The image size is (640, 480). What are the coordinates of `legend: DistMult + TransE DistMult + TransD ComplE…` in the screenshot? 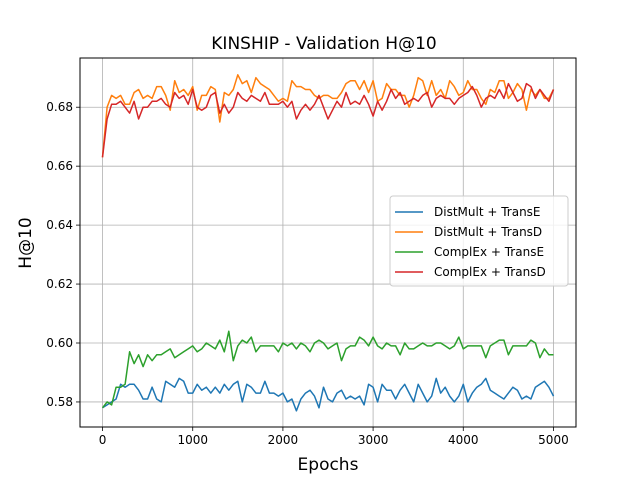 It's located at (479, 241).